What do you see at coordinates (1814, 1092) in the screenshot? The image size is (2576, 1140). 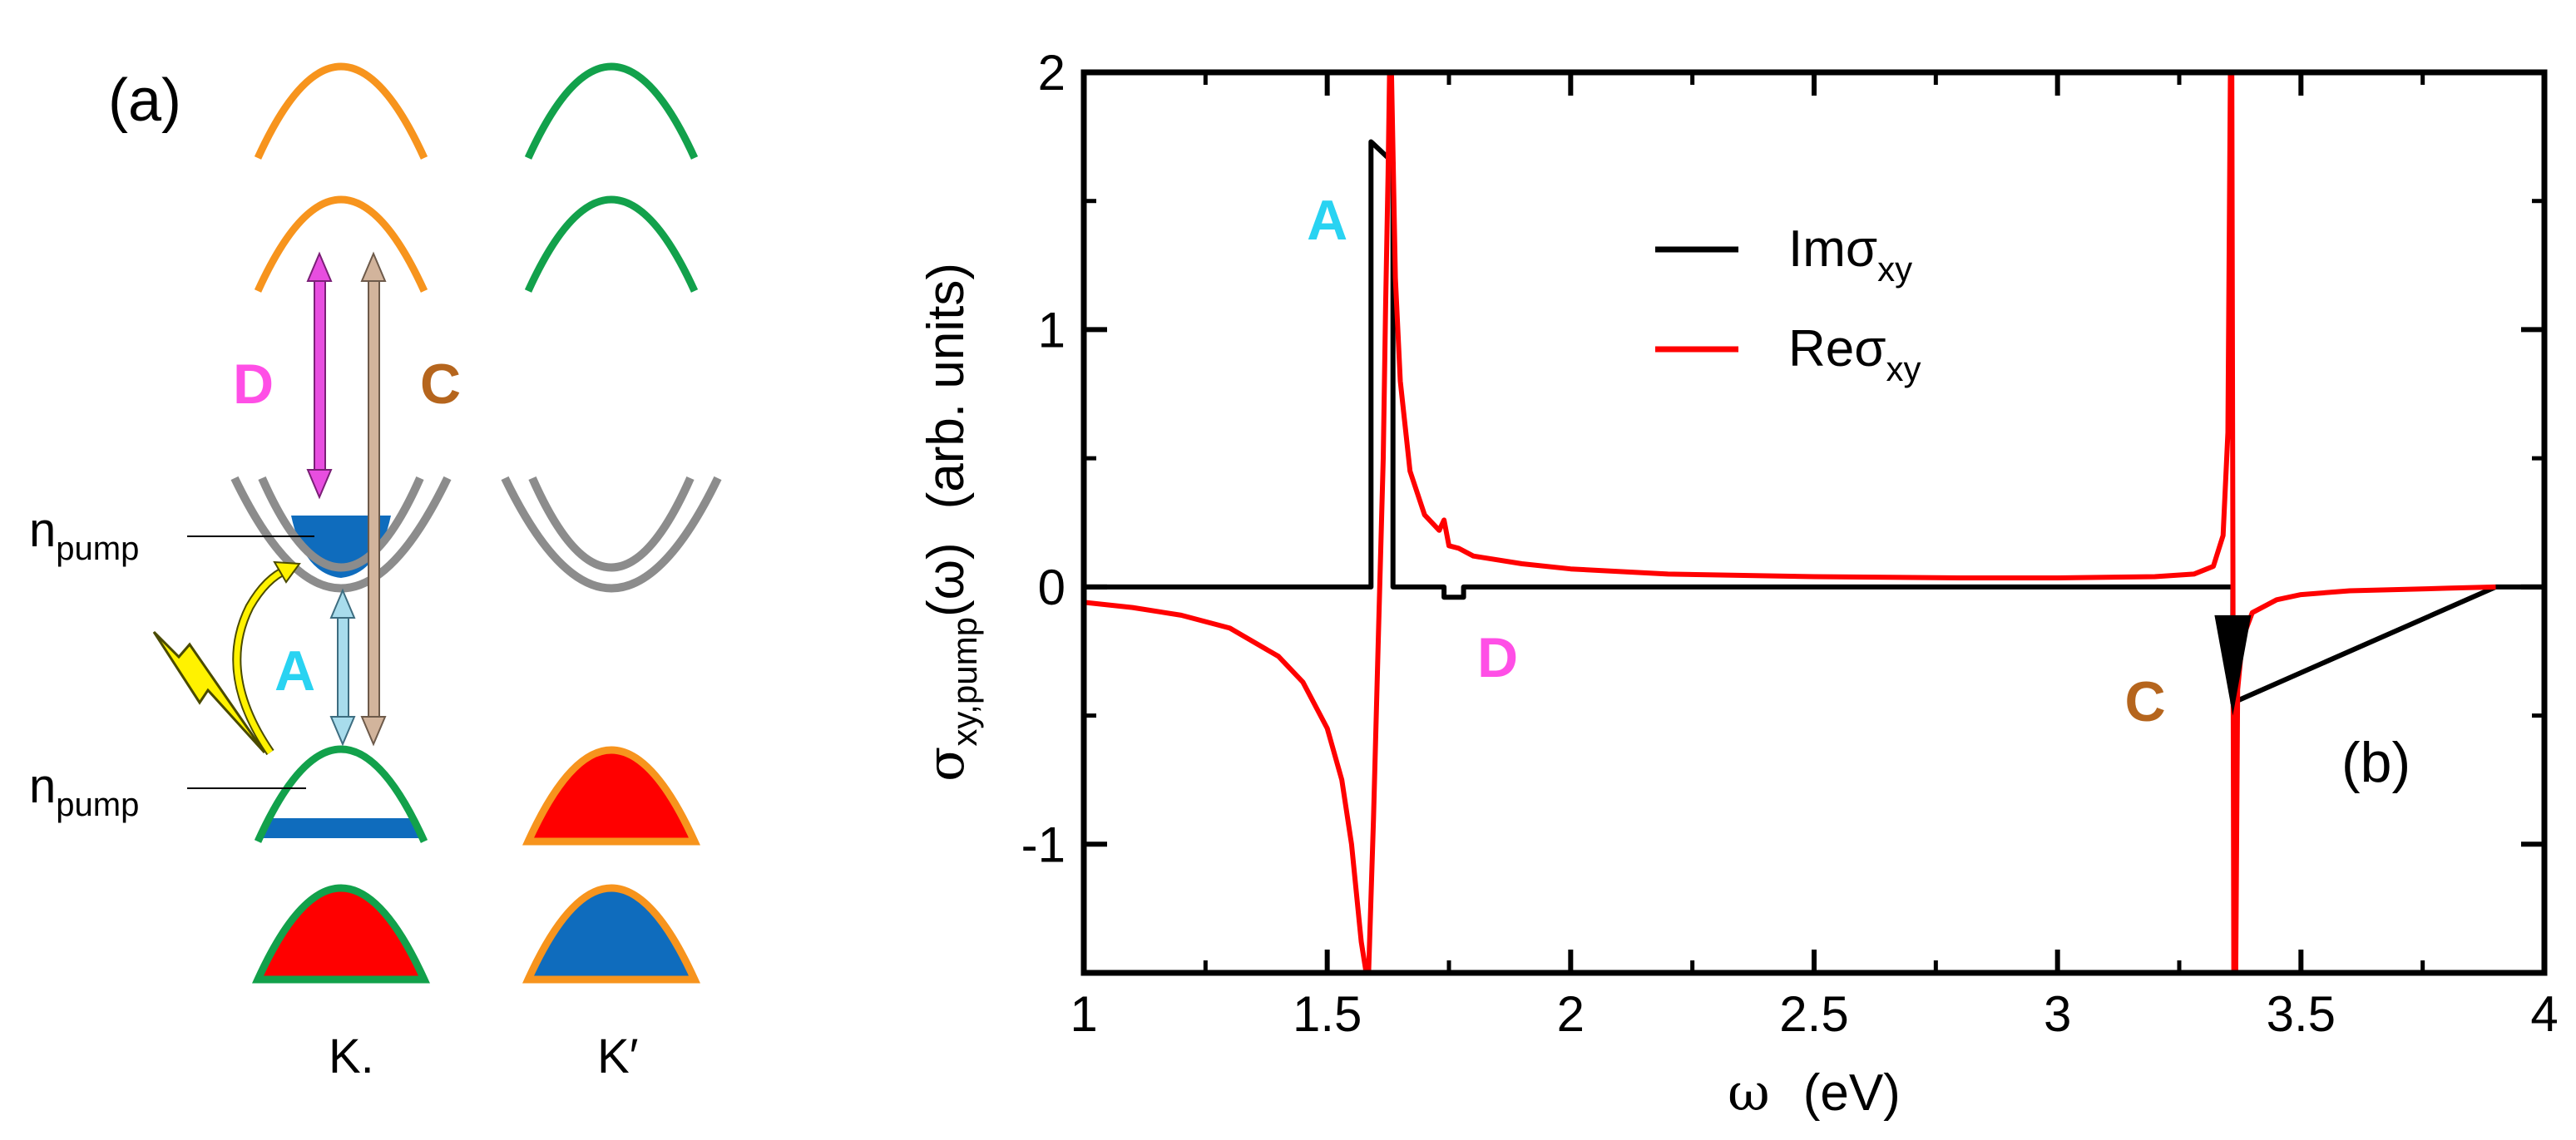 I see `x-axis-label: ω (eV)` at bounding box center [1814, 1092].